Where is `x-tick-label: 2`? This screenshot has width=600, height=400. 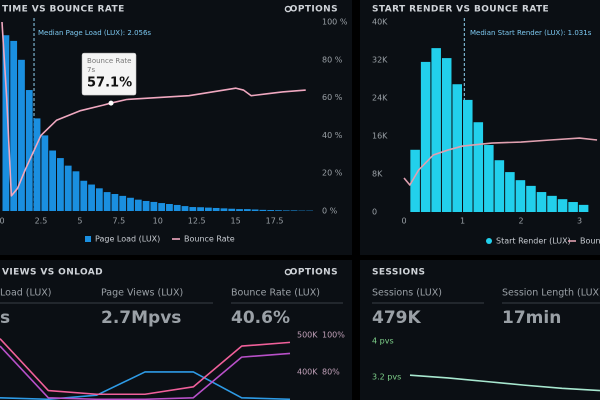
x-tick-label: 2 is located at coordinates (520, 221).